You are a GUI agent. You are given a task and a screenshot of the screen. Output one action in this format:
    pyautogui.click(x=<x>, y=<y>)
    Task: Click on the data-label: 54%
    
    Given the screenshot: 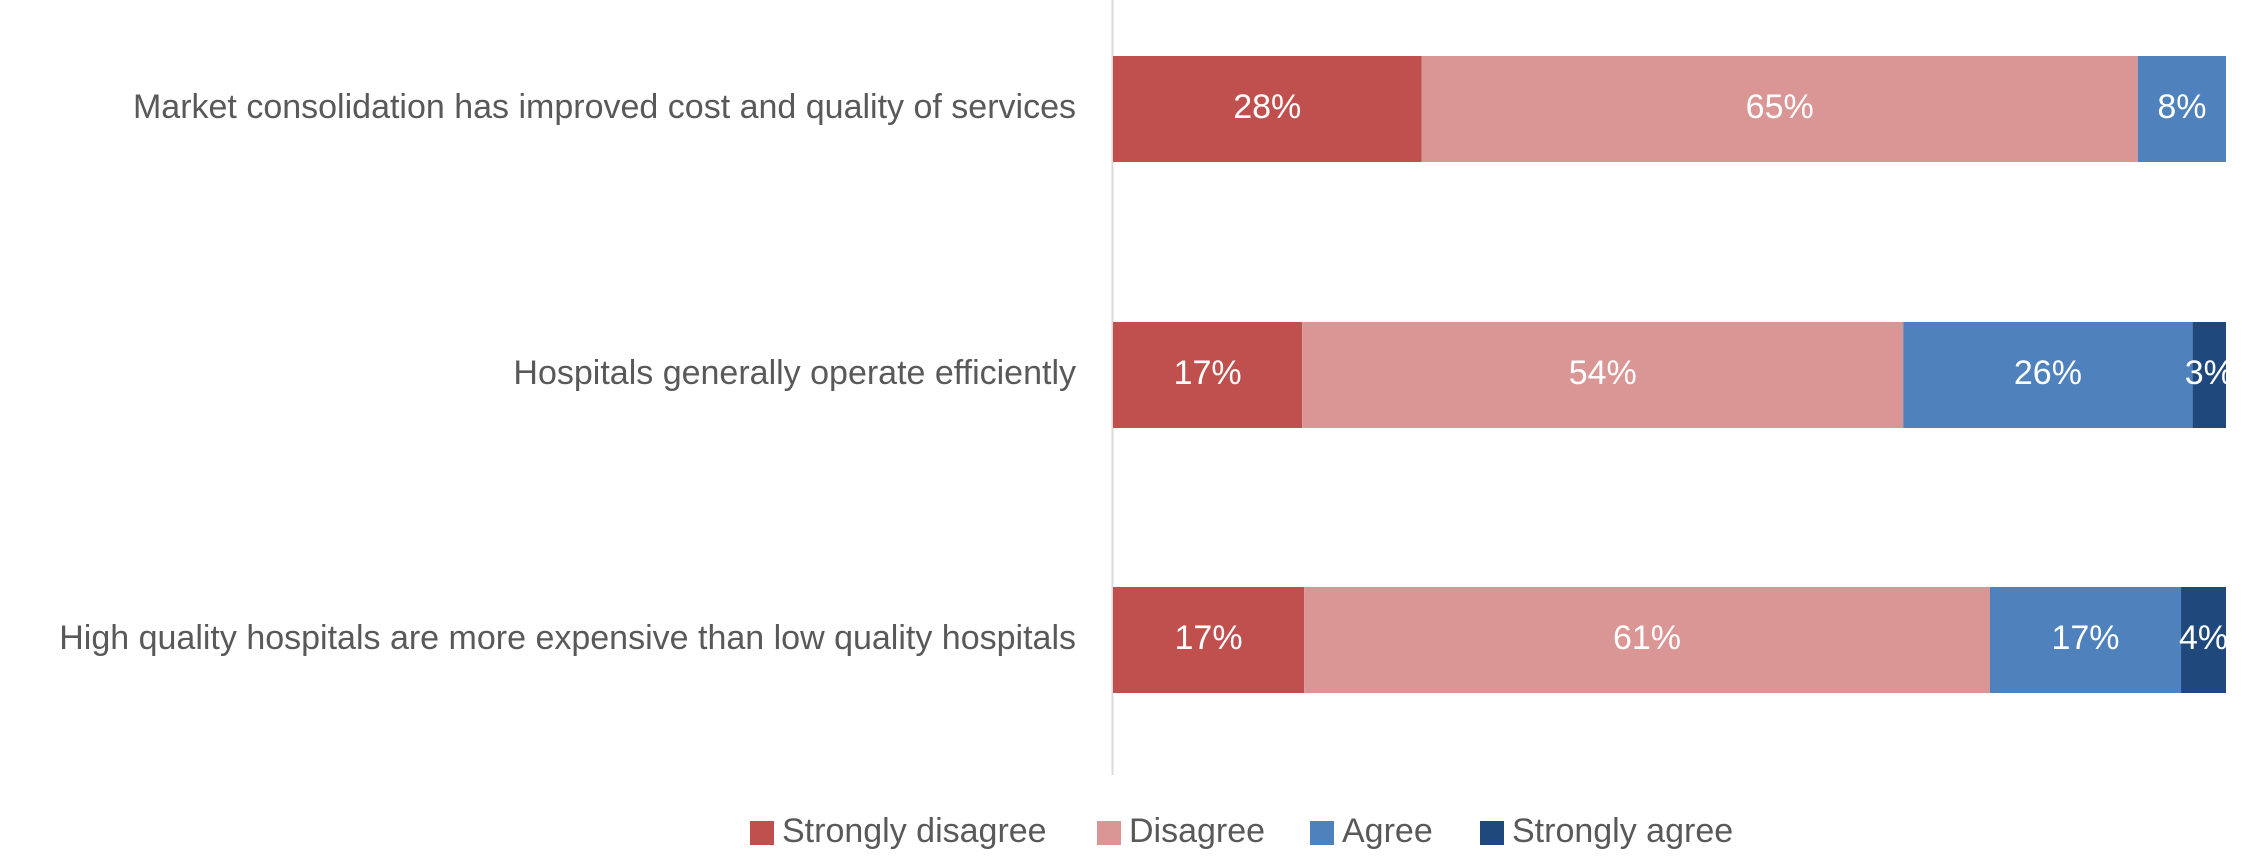 What is the action you would take?
    pyautogui.click(x=1603, y=373)
    